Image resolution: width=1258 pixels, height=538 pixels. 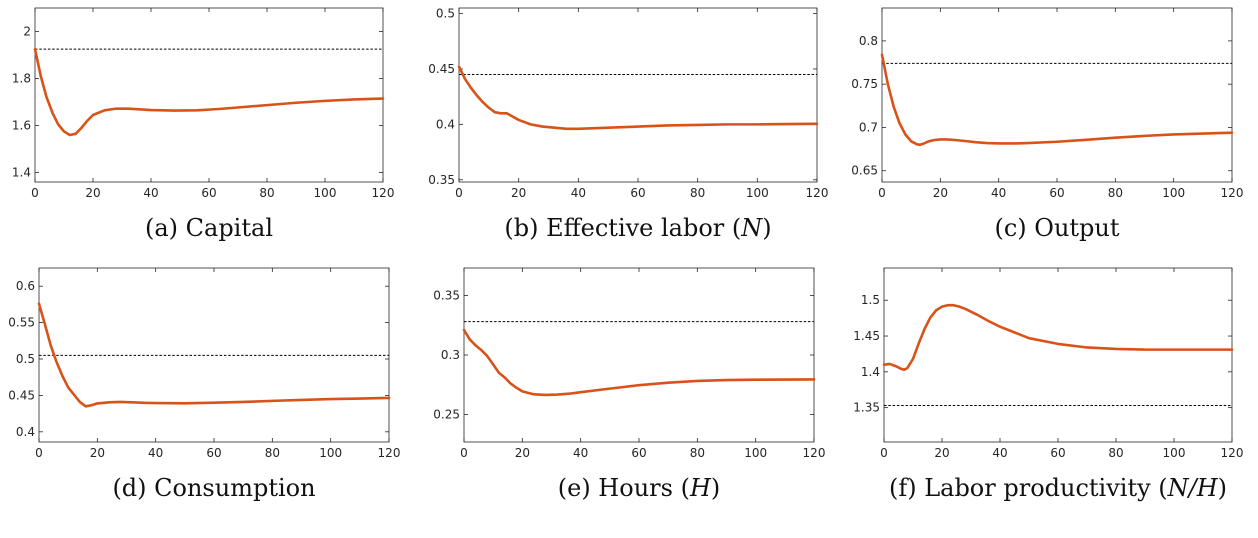 I want to click on panel-caption: (f) Labor productivity (N/H), so click(x=1058, y=488).